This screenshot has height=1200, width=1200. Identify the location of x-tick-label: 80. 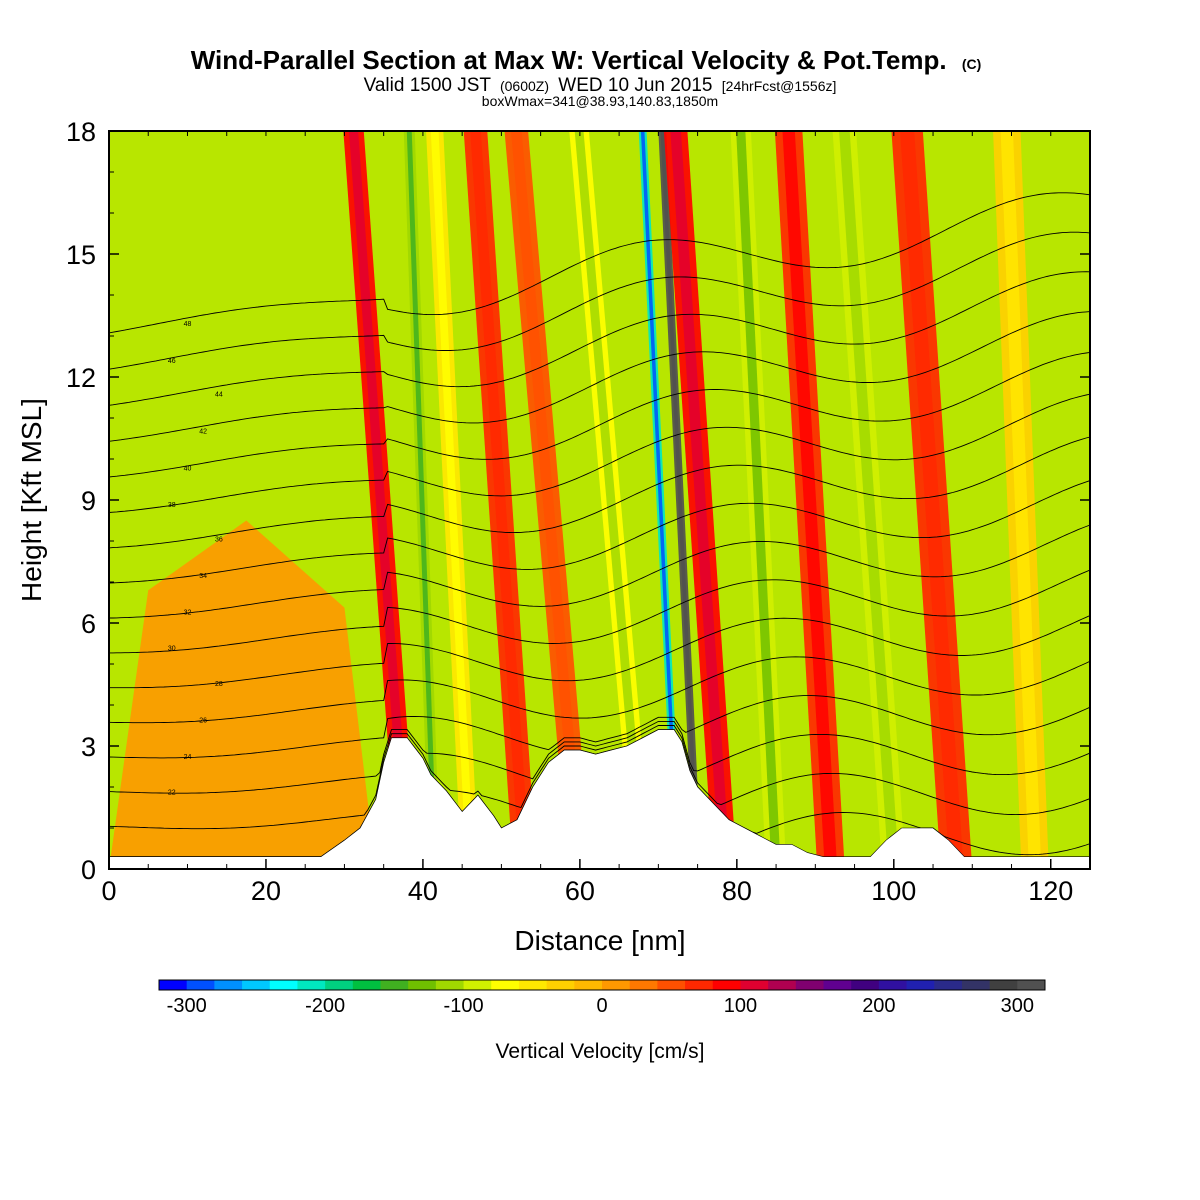
(737, 891).